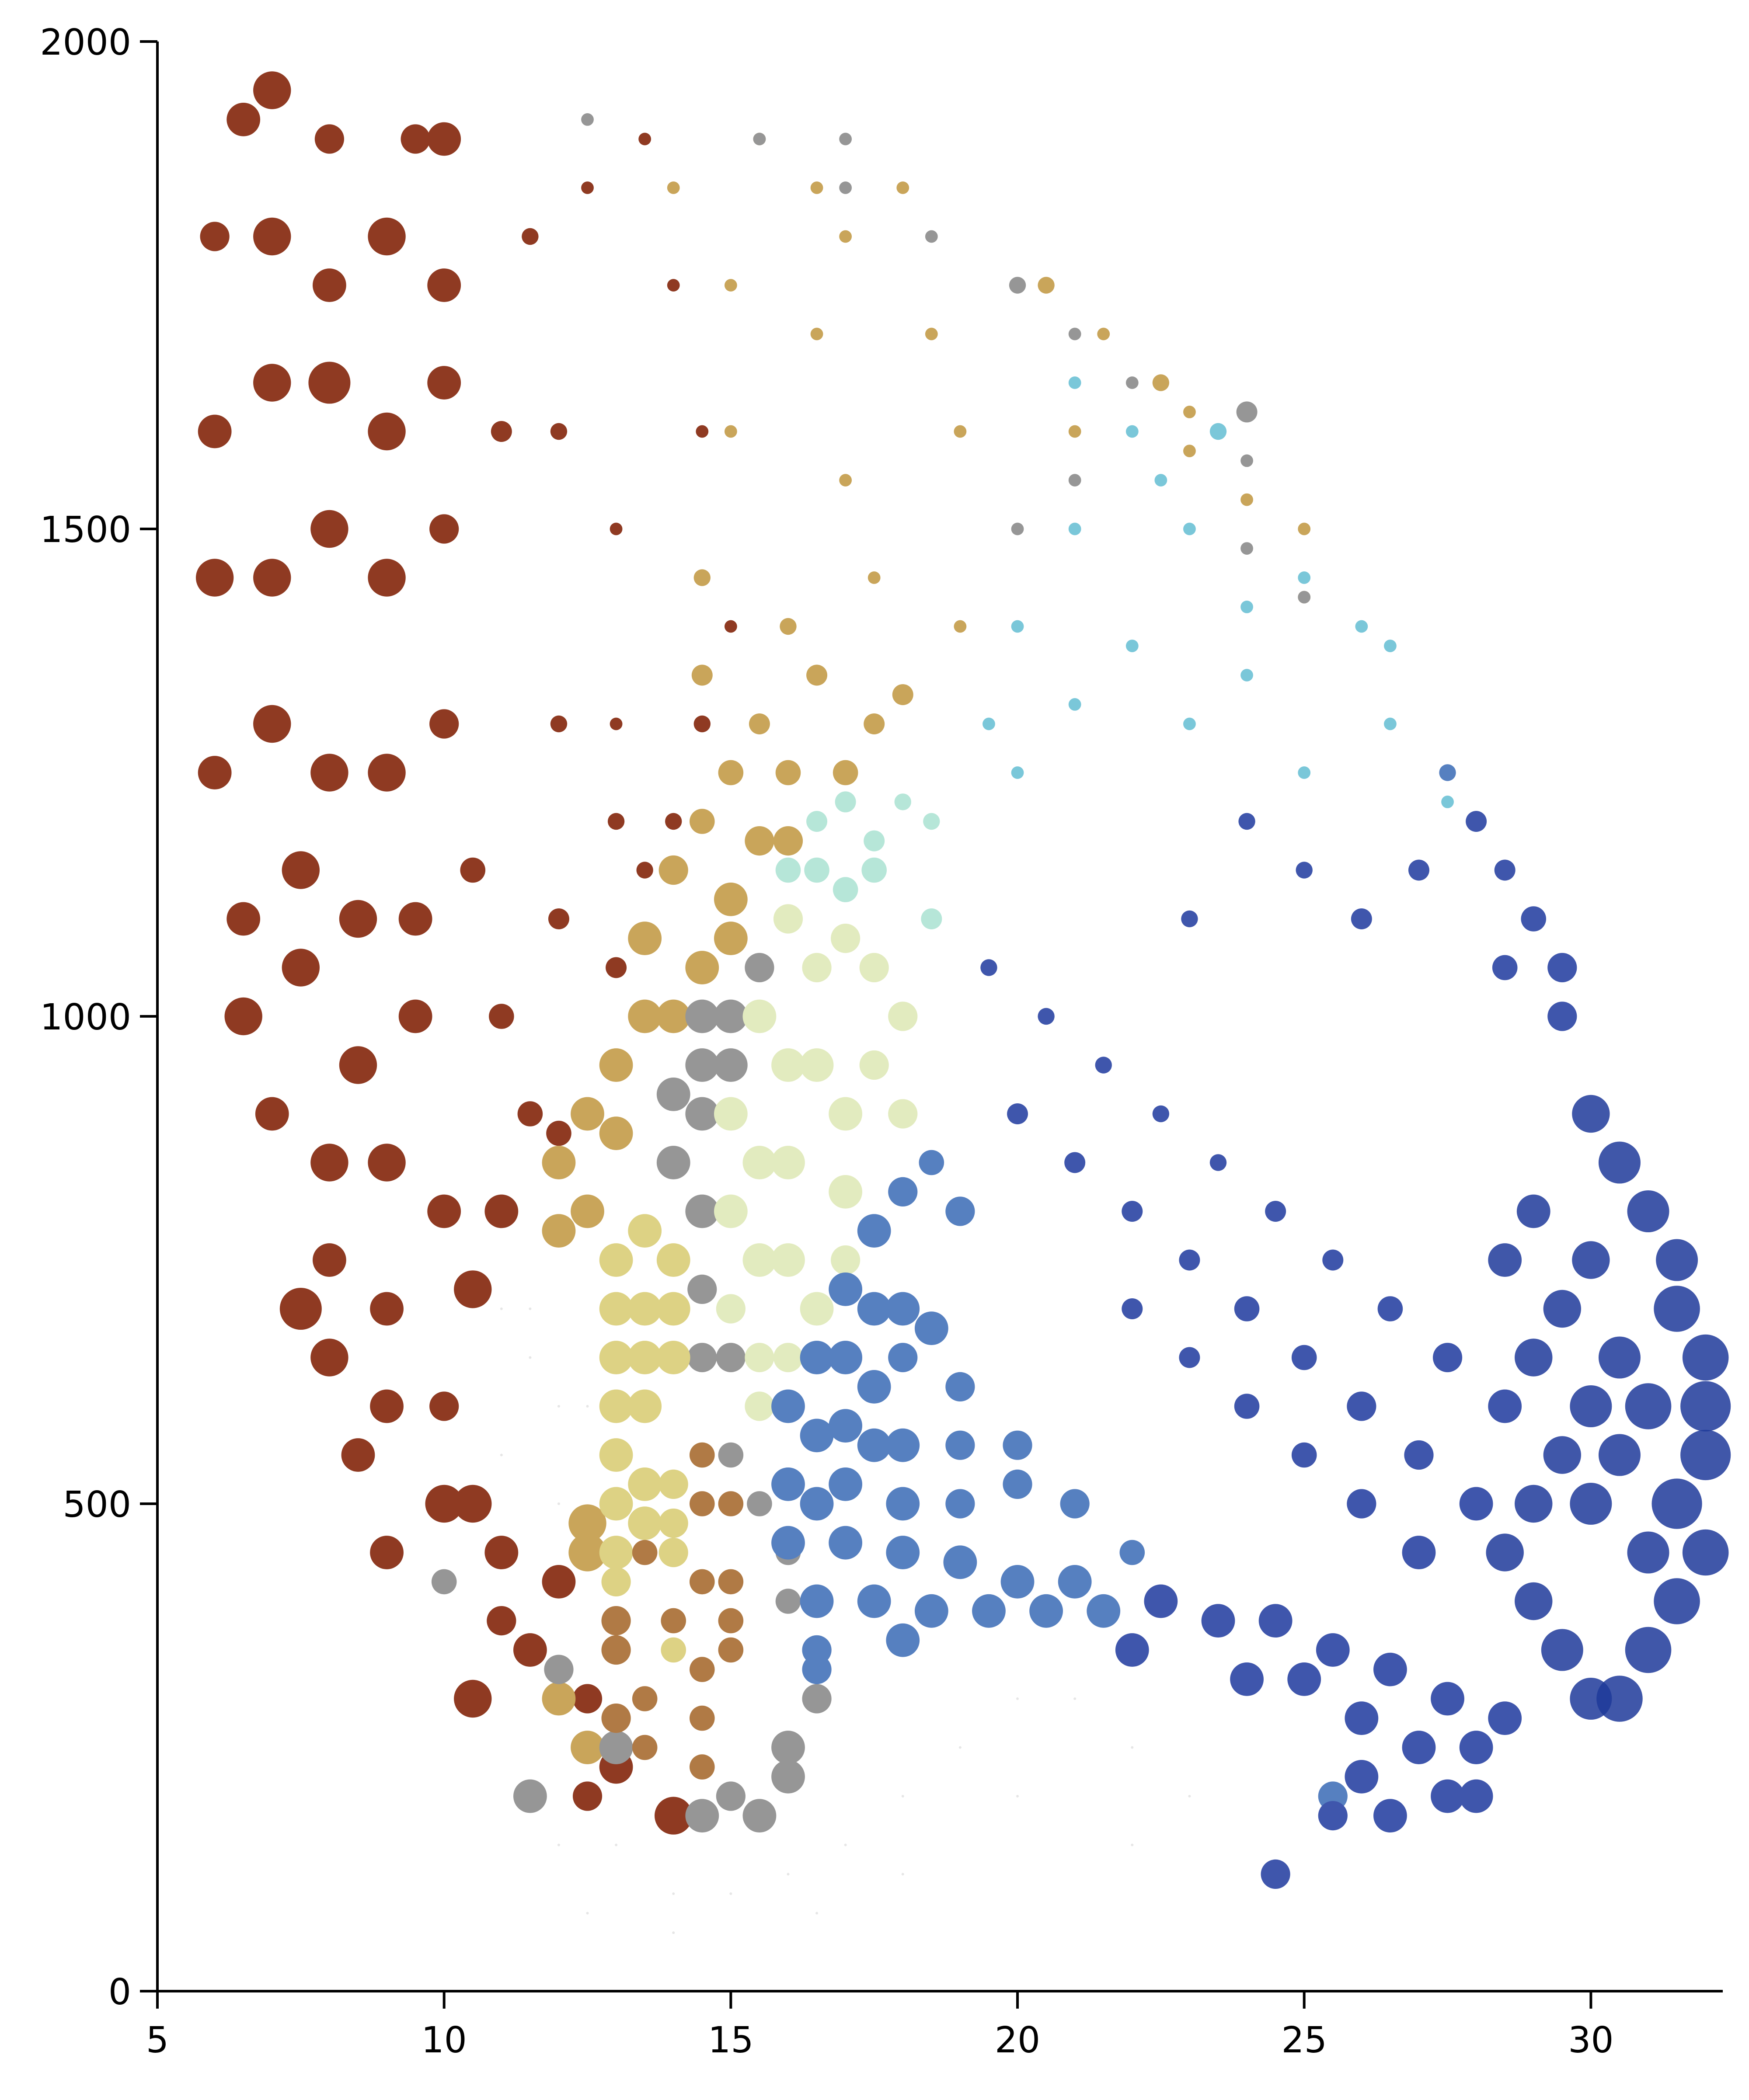  Describe the element at coordinates (85, 42) in the screenshot. I see `y-tick-label-4: 2000` at that location.